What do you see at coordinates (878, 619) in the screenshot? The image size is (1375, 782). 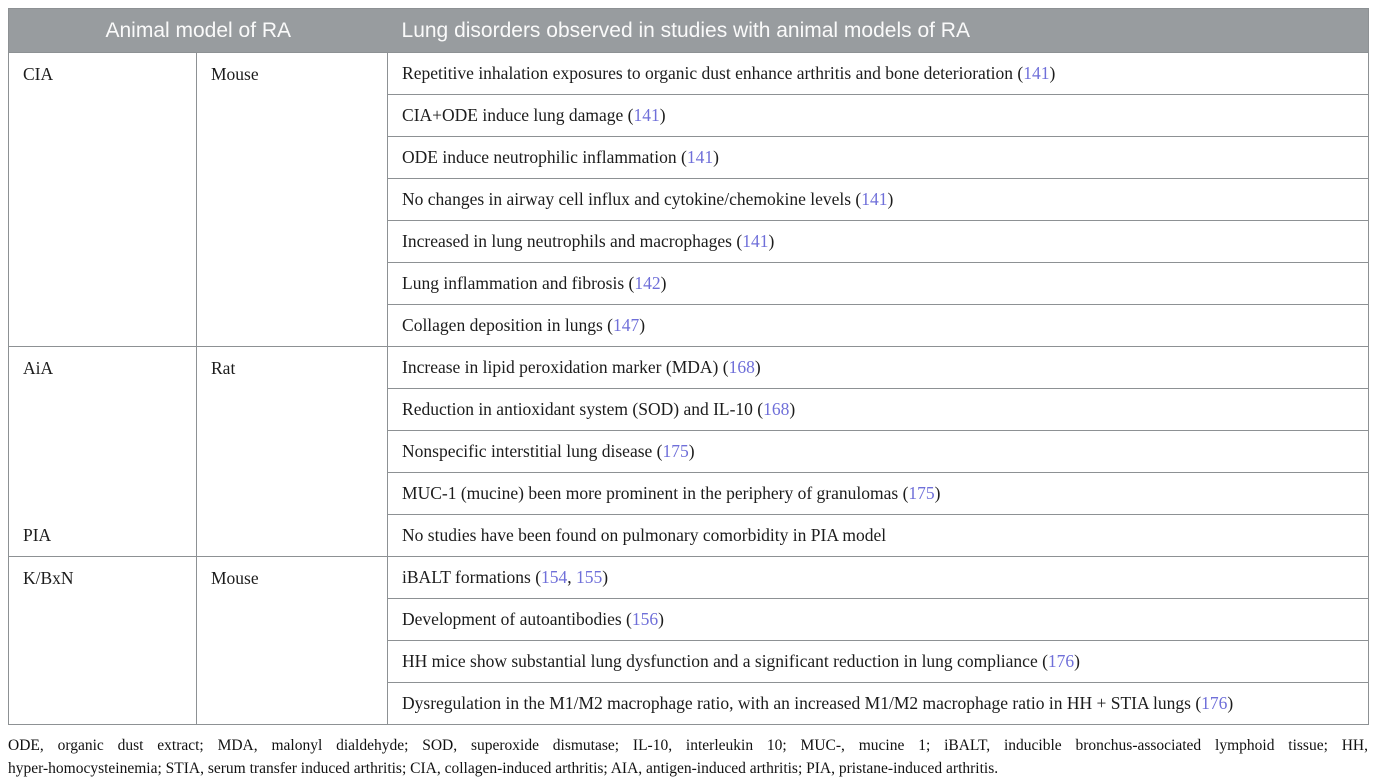 I see `disorder-cell: Development of autoantibodies (156)` at bounding box center [878, 619].